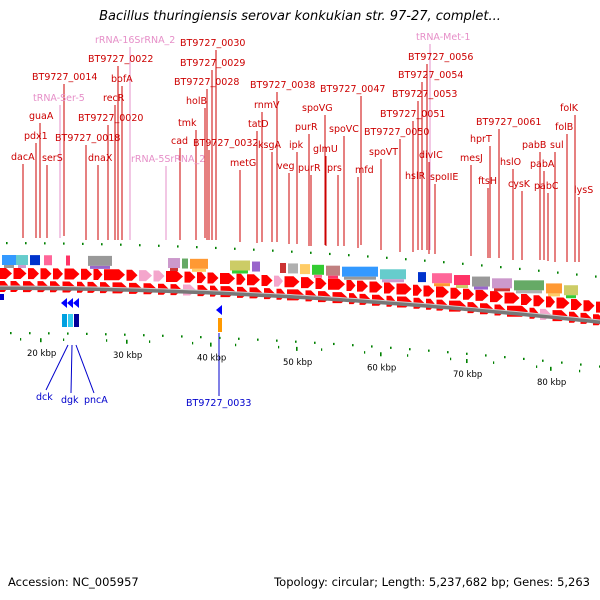 The width and height of the screenshot is (600, 600). What do you see at coordinates (2, 297) in the screenshot?
I see `reverse-feature-block` at bounding box center [2, 297].